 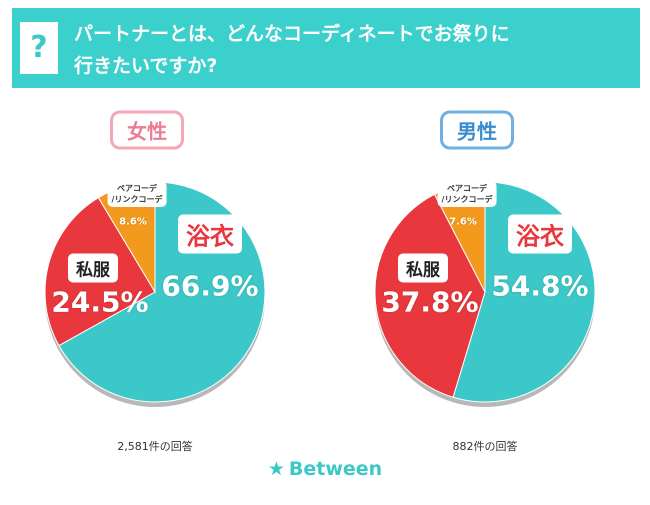 What do you see at coordinates (100, 302) in the screenshot?
I see `slice-value: 24.5%` at bounding box center [100, 302].